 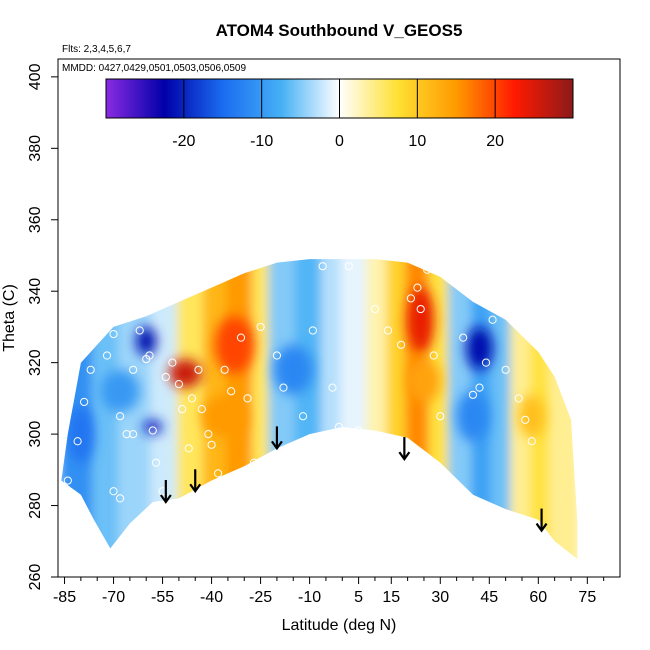 What do you see at coordinates (261, 141) in the screenshot?
I see `colorbar-tick-label: -10` at bounding box center [261, 141].